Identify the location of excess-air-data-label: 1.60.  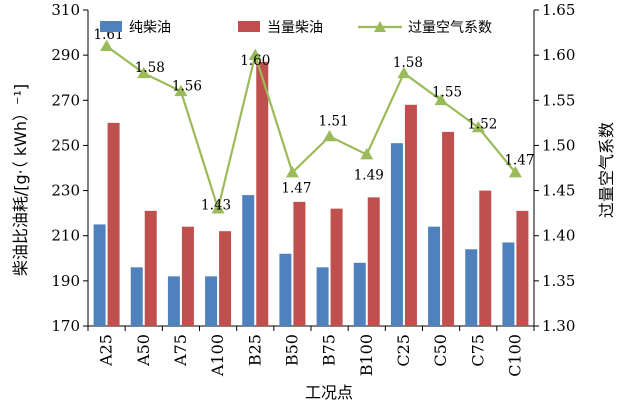
(255, 61).